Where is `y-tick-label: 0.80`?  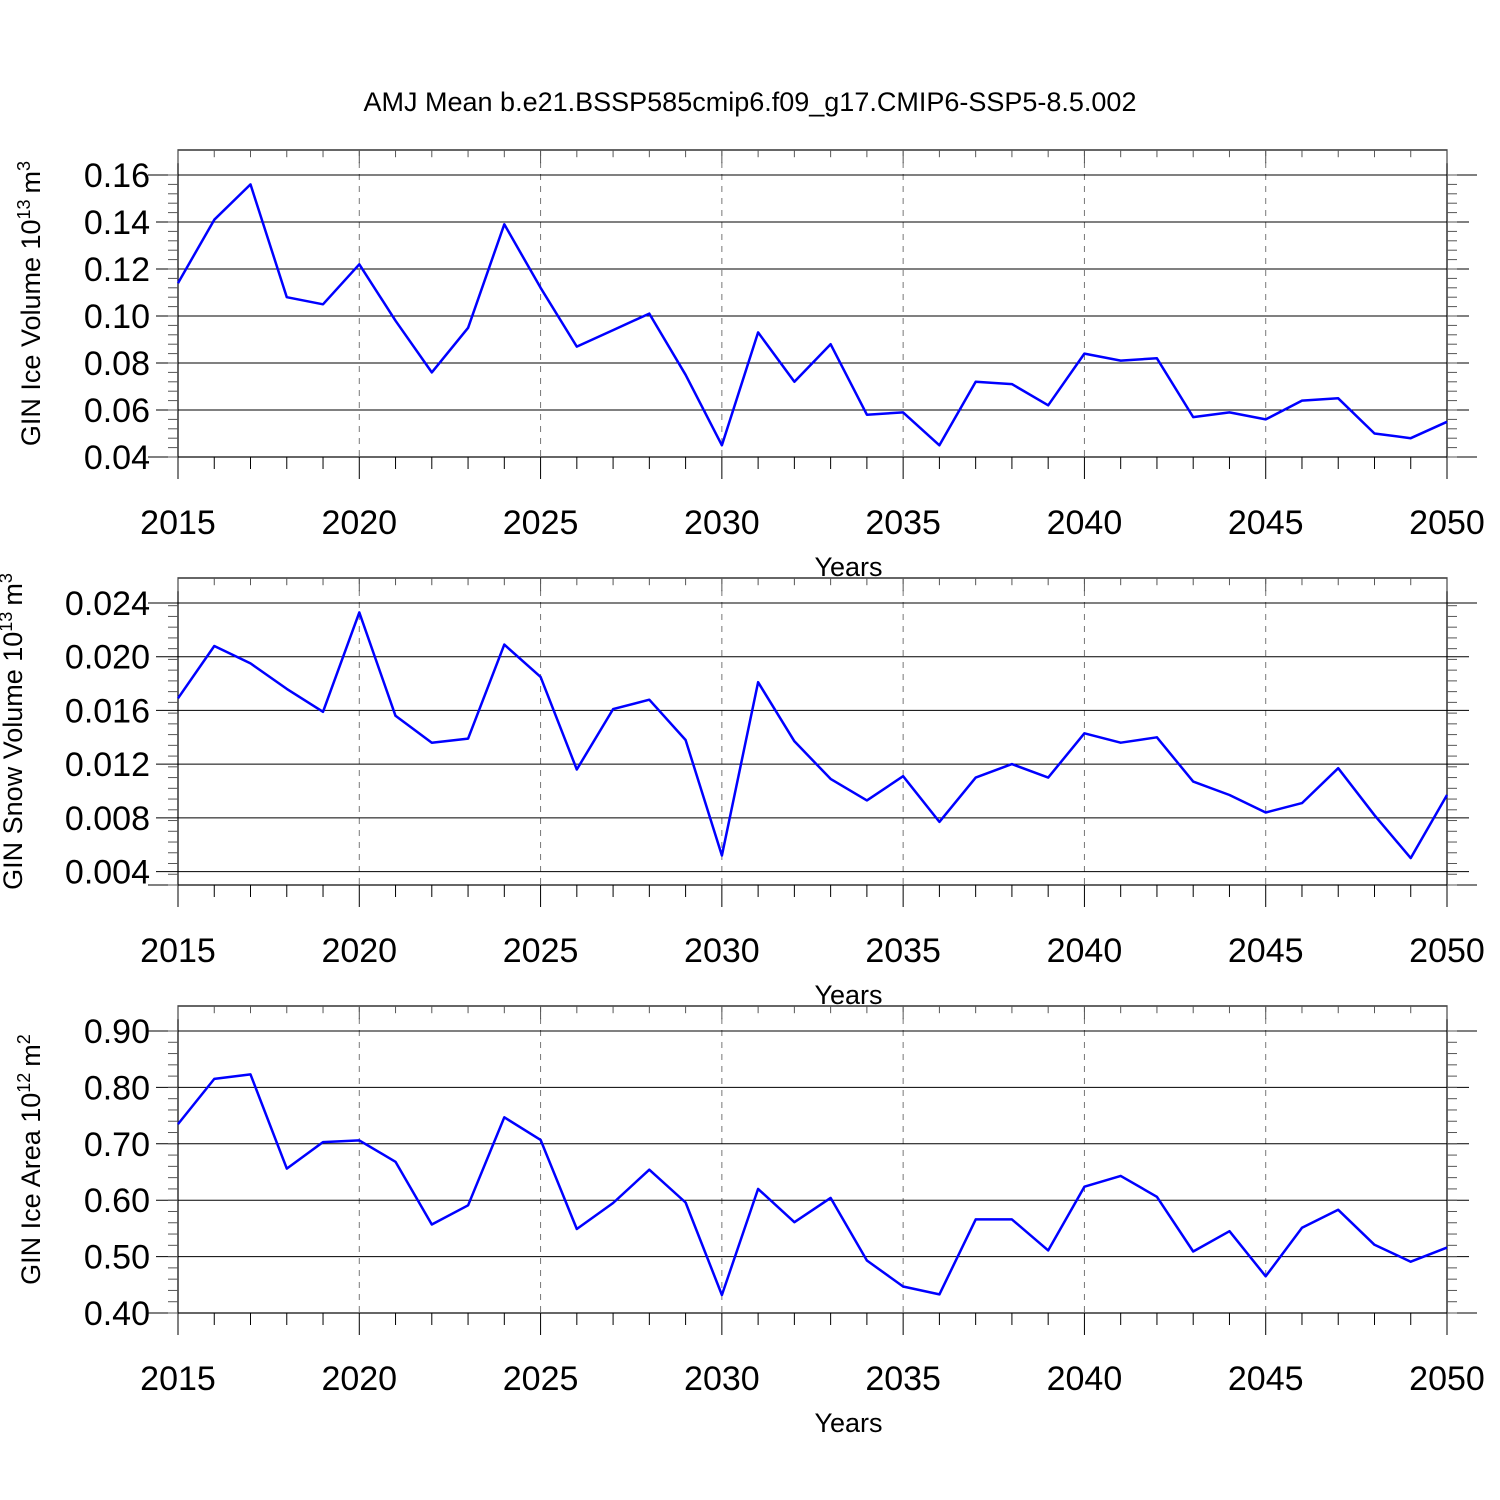
y-tick-label: 0.80 is located at coordinates (117, 1088).